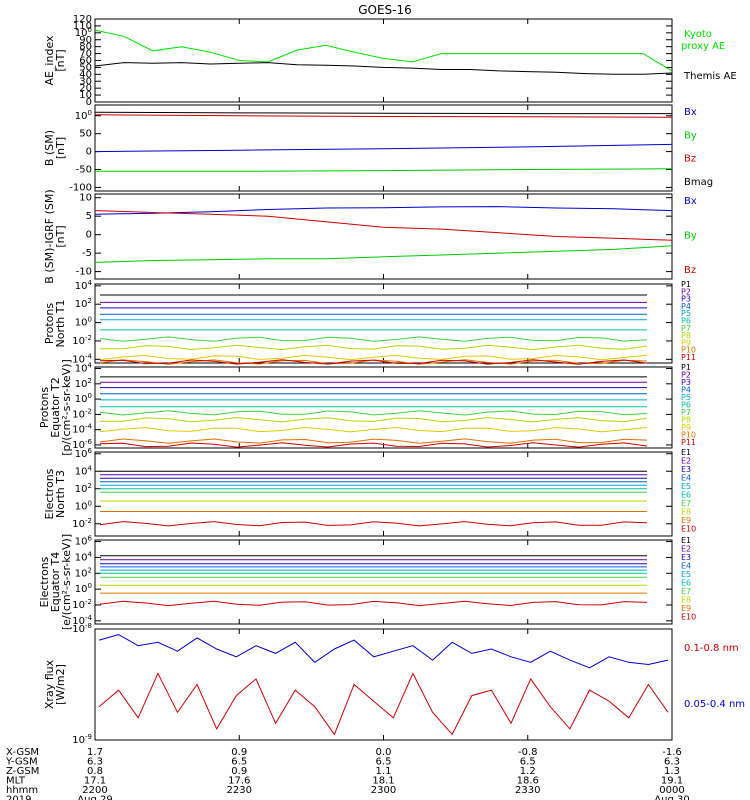  Describe the element at coordinates (49, 323) in the screenshot. I see `panel-3-ylabel: Protons` at that location.